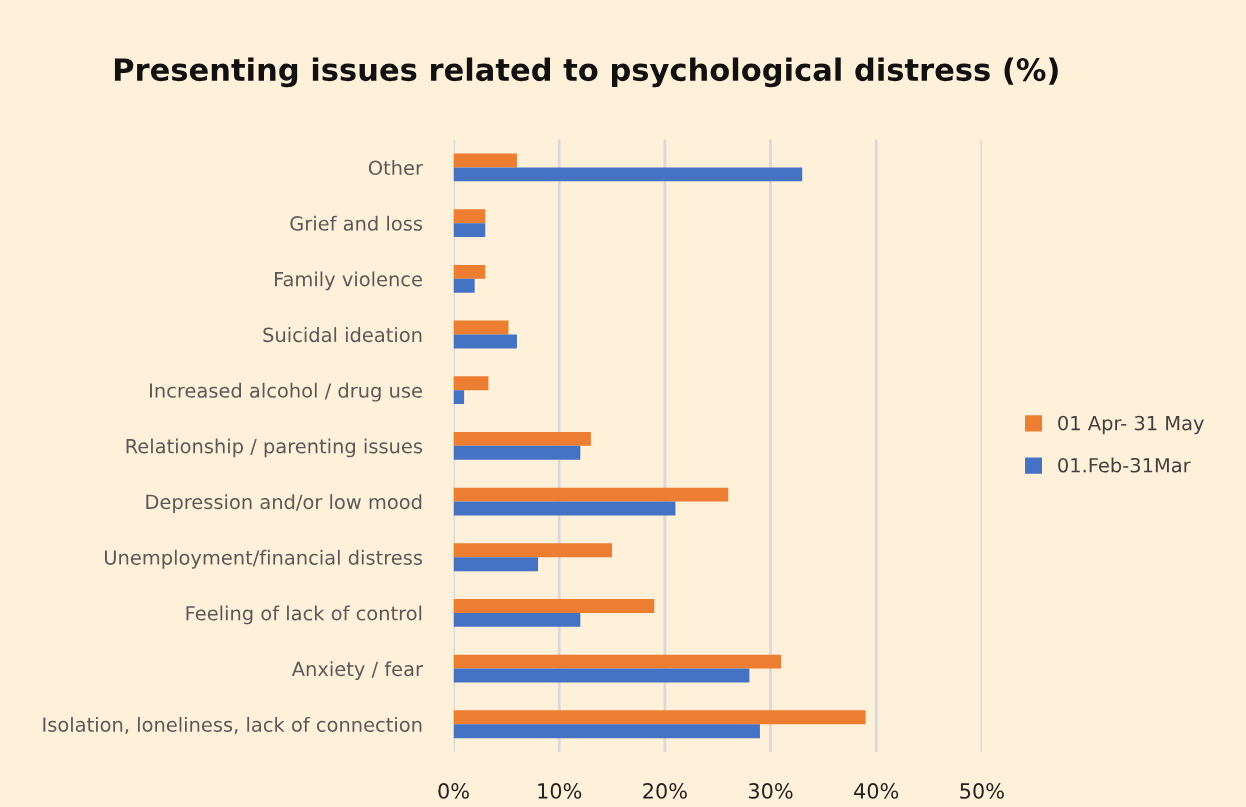 Image resolution: width=1246 pixels, height=807 pixels. I want to click on x-tick-label: 20%, so click(665, 791).